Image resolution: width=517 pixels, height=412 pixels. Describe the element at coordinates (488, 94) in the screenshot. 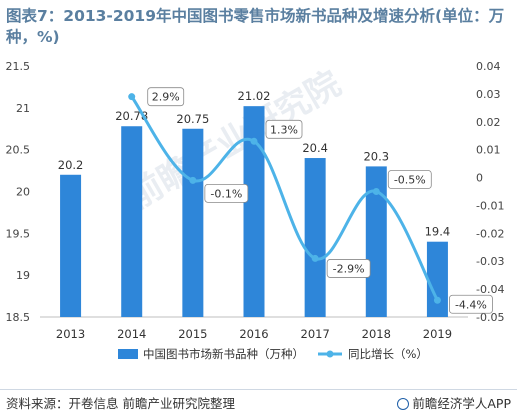

I see `right-axis-tick-label: 0.03` at that location.